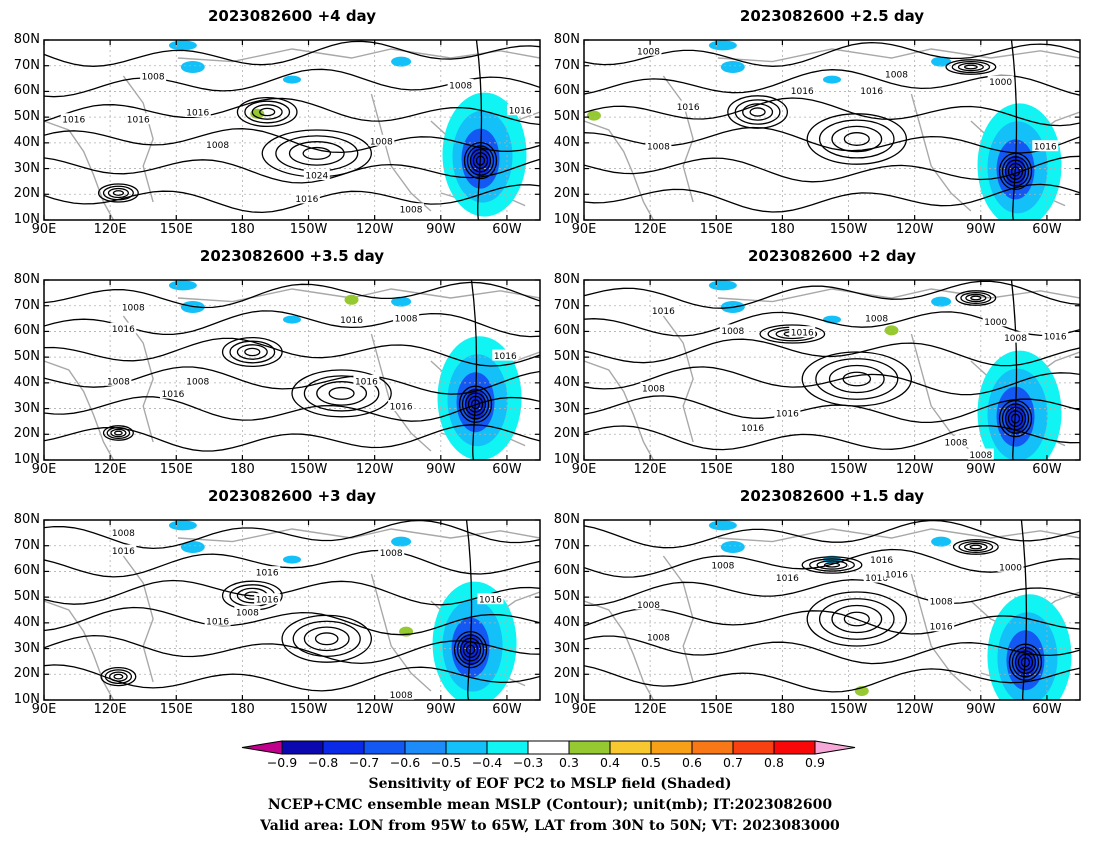  I want to click on longitude-label: 180, so click(242, 709).